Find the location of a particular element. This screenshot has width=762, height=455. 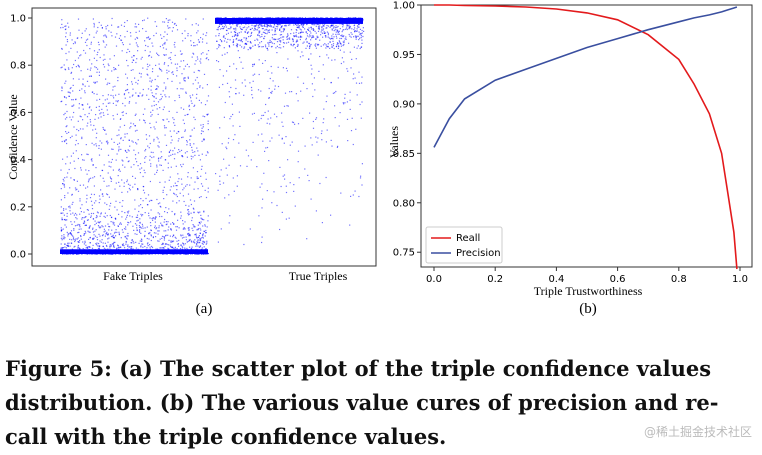

y-tick-label: 0.80 is located at coordinates (404, 203).